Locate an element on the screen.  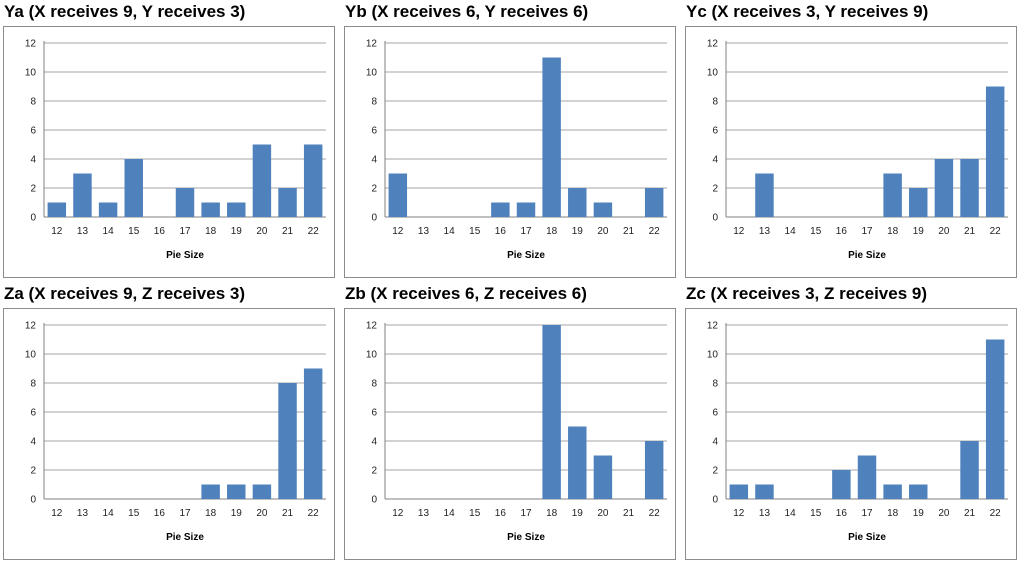
chart-title: Yc (X receives 3, Y receives 9) is located at coordinates (807, 11).